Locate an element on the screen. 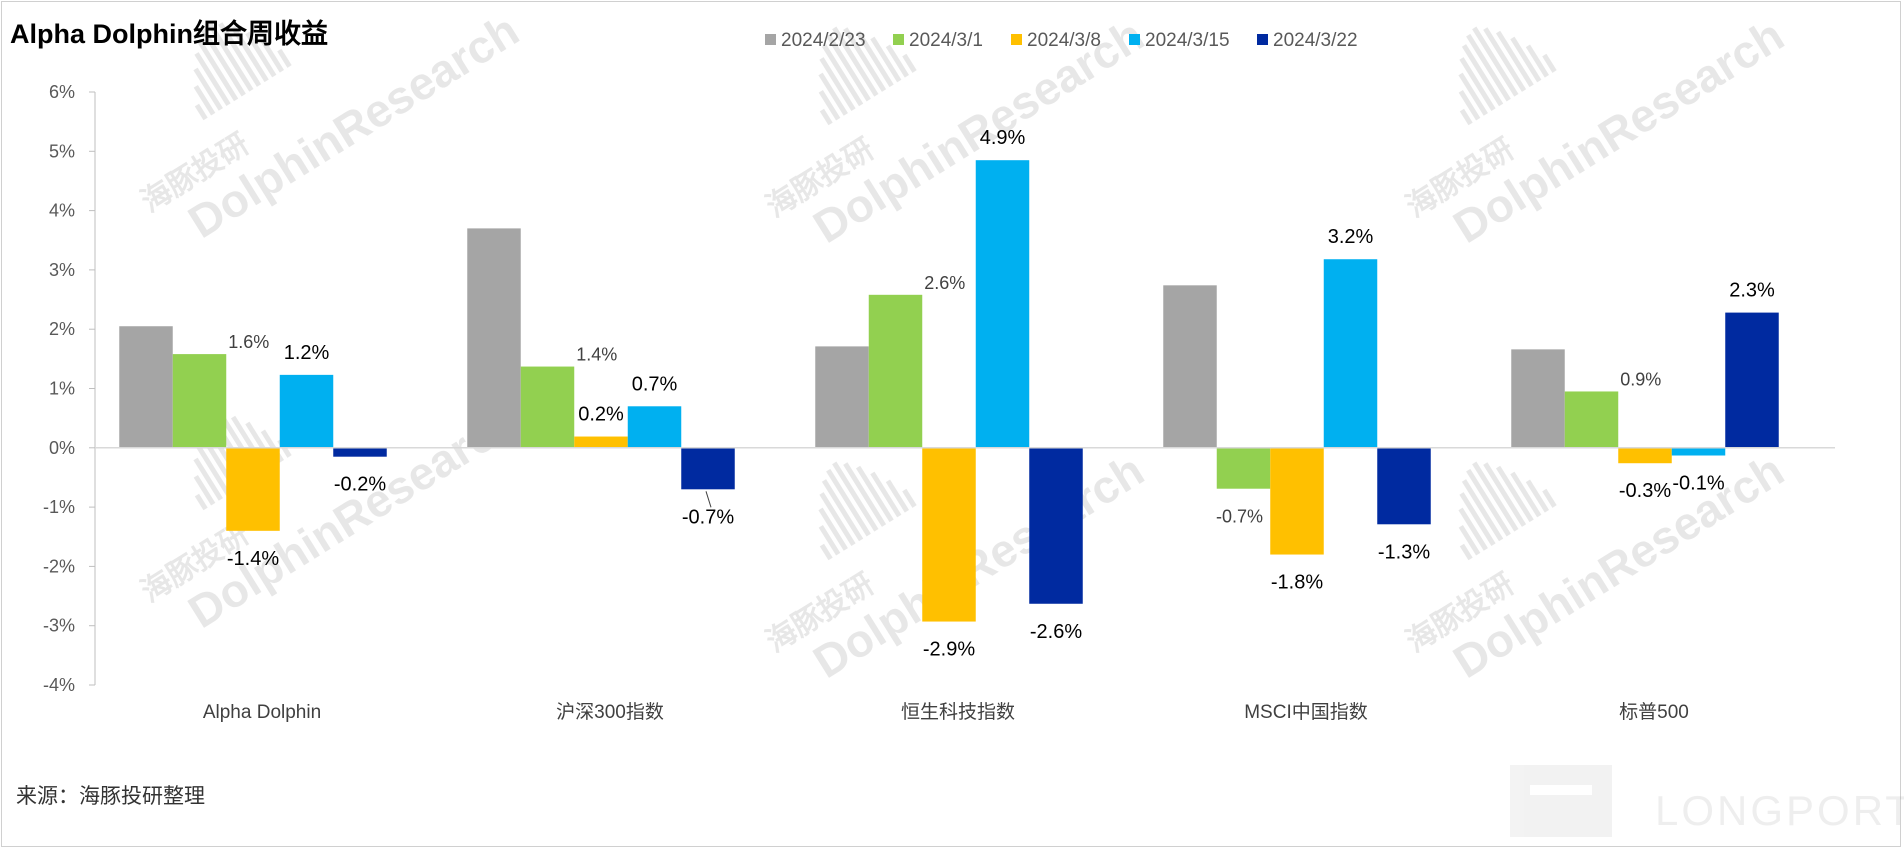 The image size is (1904, 850). y-tick-label: 3% is located at coordinates (62, 270).